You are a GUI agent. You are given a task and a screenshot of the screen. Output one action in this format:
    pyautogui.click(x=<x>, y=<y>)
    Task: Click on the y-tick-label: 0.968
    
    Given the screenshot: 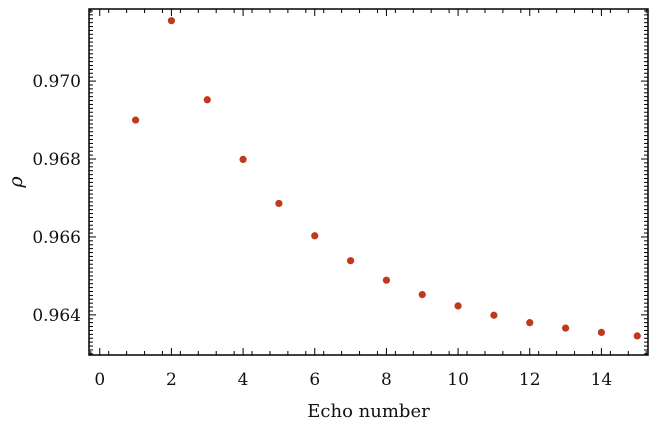 What is the action you would take?
    pyautogui.click(x=56, y=160)
    